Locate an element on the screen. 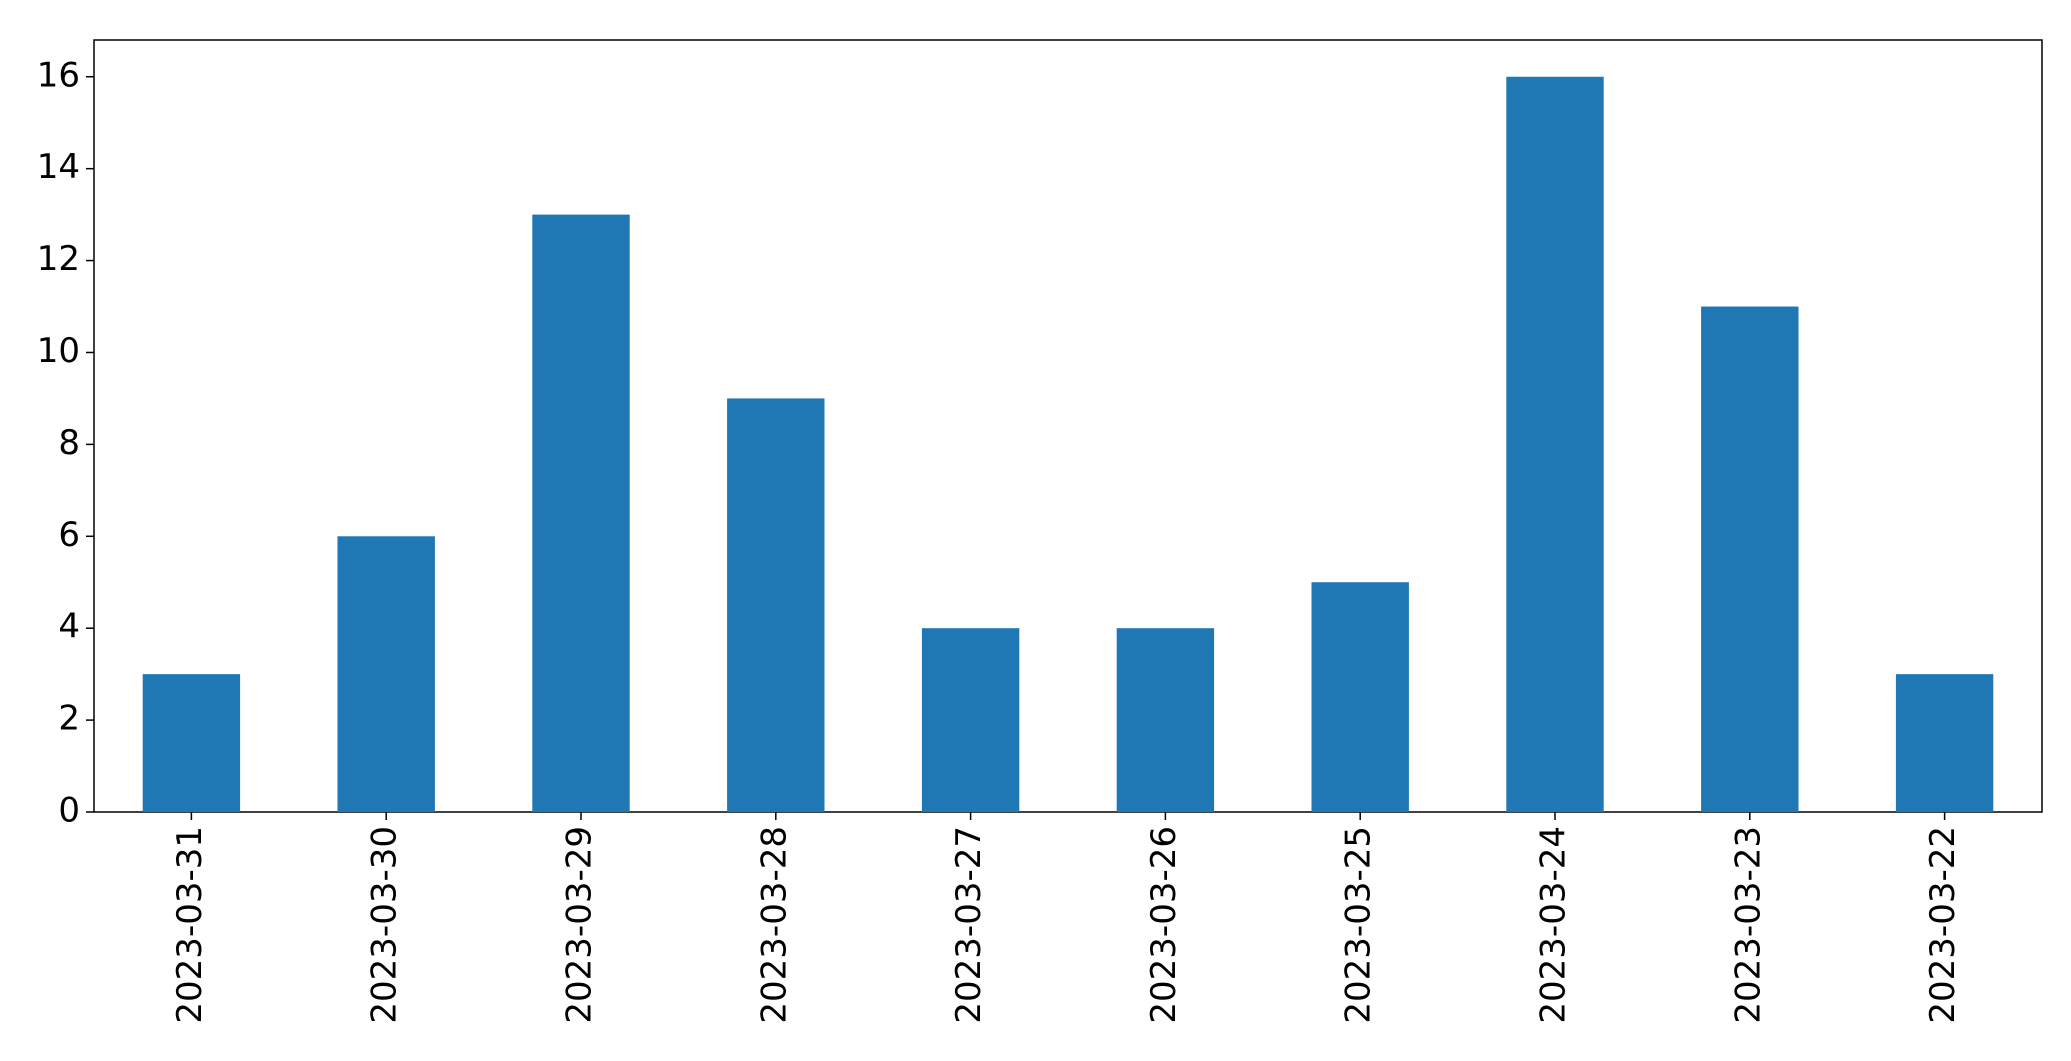 The image size is (2071, 1061). x-tick-label: 2023-03-25 is located at coordinates (1359, 925).